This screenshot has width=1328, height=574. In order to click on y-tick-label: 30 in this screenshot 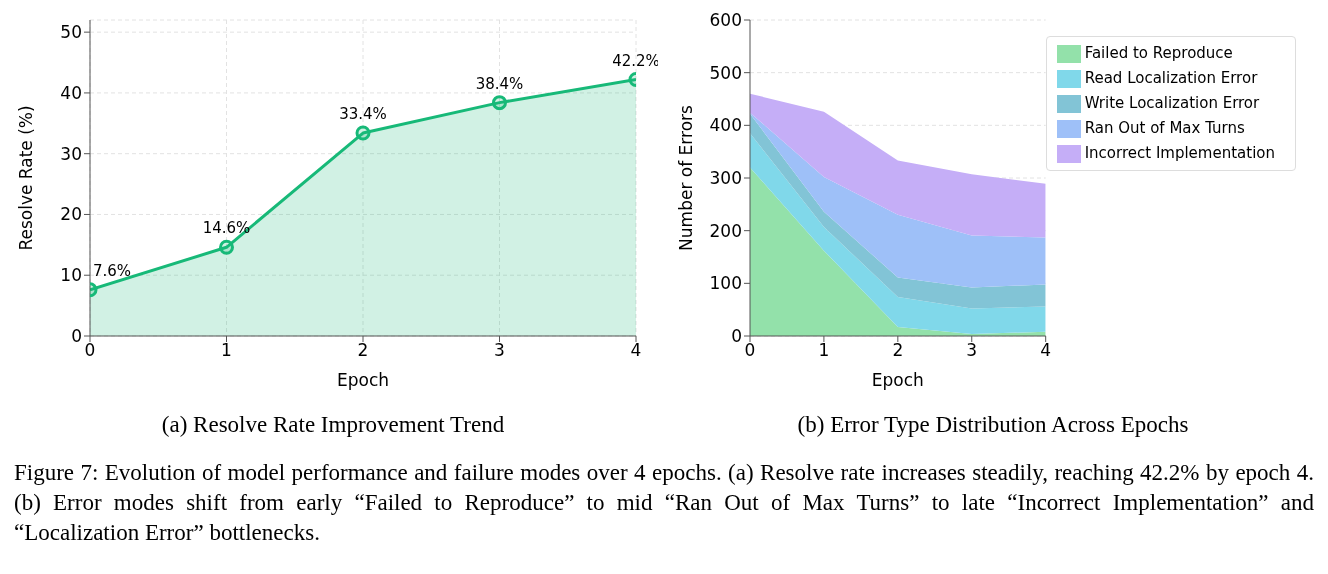, I will do `click(71, 153)`.